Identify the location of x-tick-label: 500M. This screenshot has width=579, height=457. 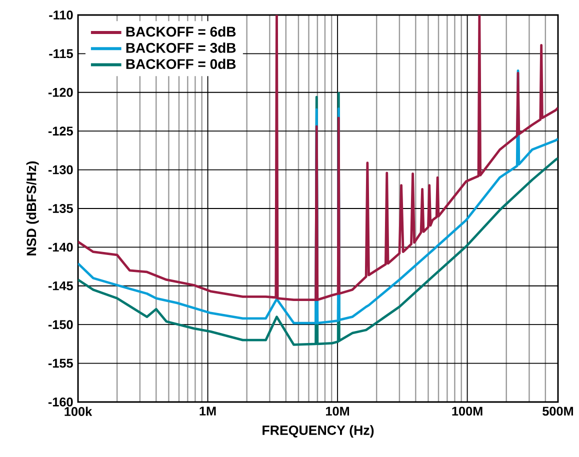
(557, 411).